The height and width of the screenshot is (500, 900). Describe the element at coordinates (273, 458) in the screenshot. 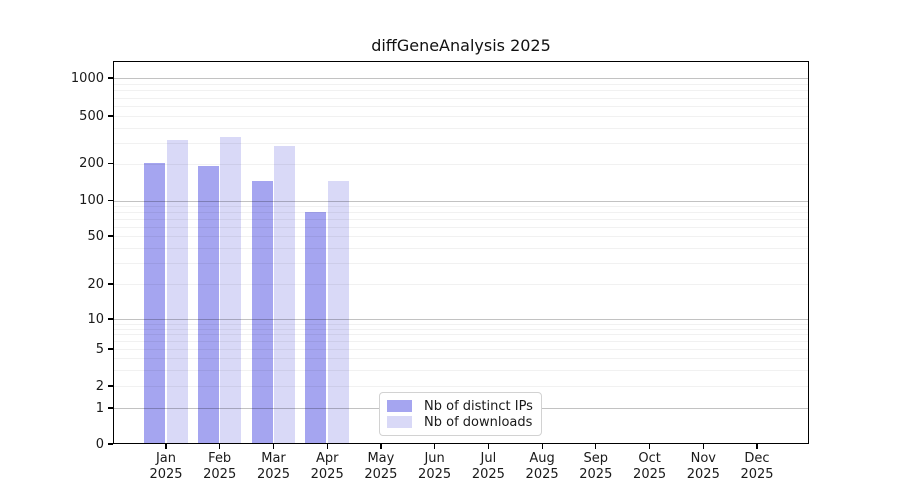

I see `x-tick-month: Mar` at that location.